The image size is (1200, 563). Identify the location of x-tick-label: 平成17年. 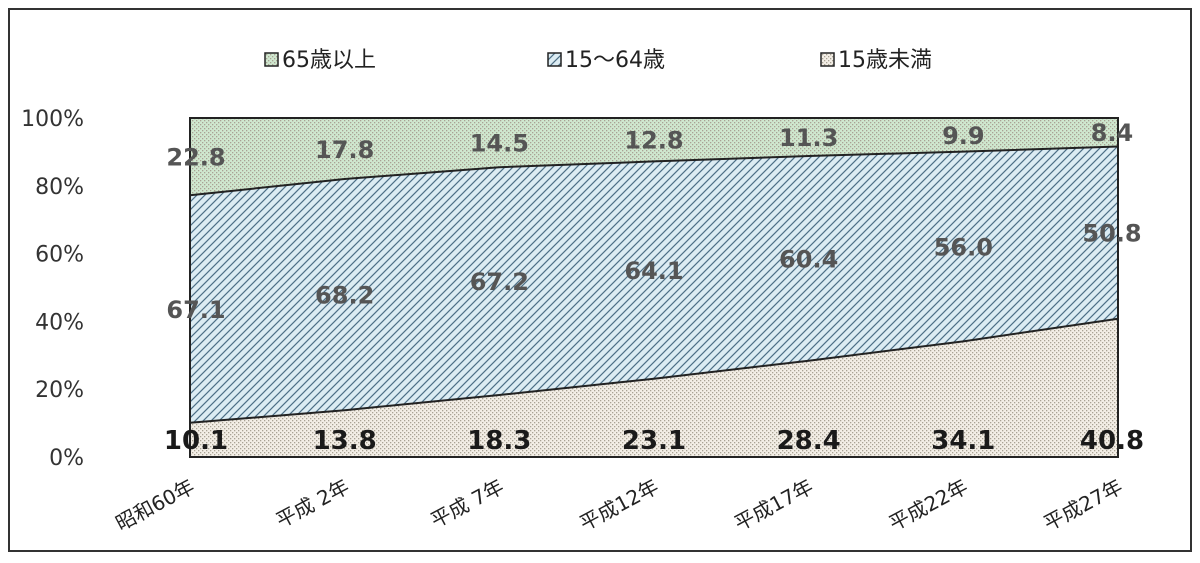
(773, 504).